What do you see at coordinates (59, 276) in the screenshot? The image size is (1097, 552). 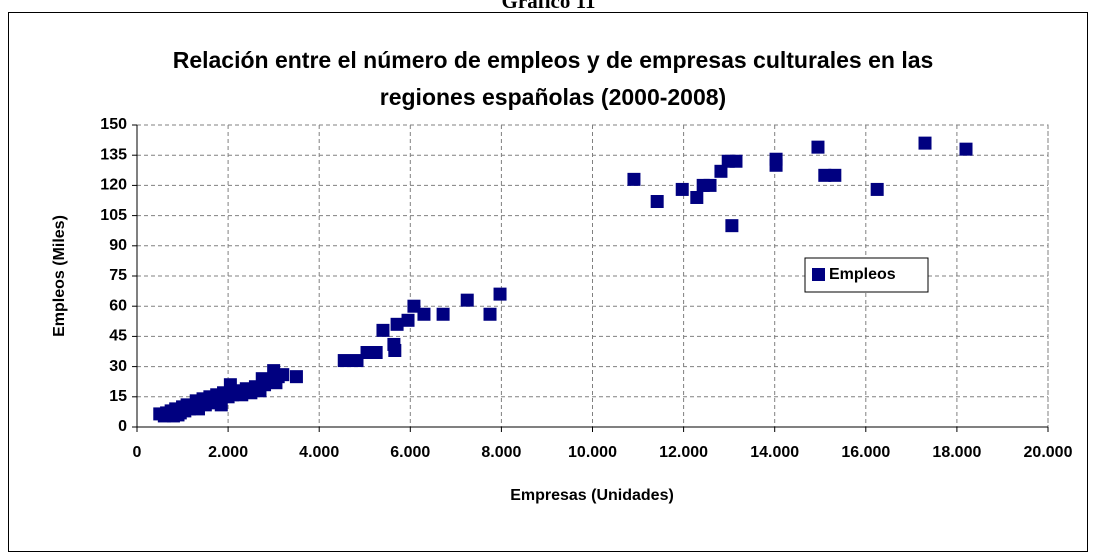 I see `y-axis-label: Empleos (Miles)` at bounding box center [59, 276].